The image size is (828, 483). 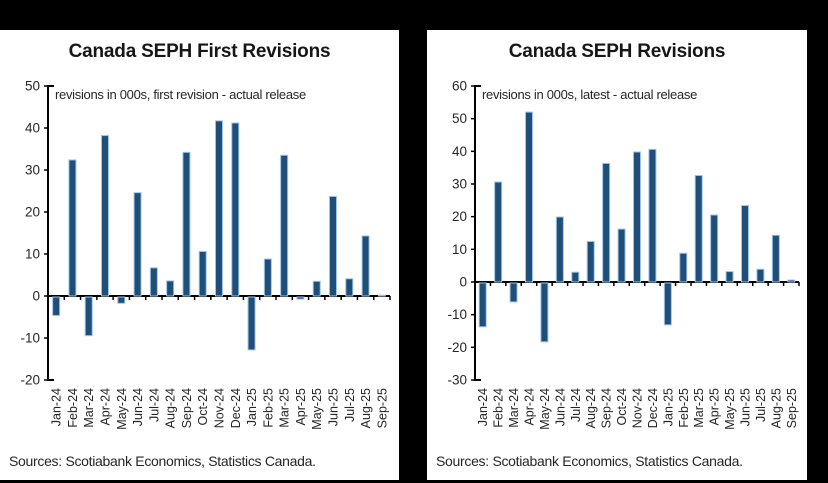 I want to click on top-black-band, so click(x=414, y=15).